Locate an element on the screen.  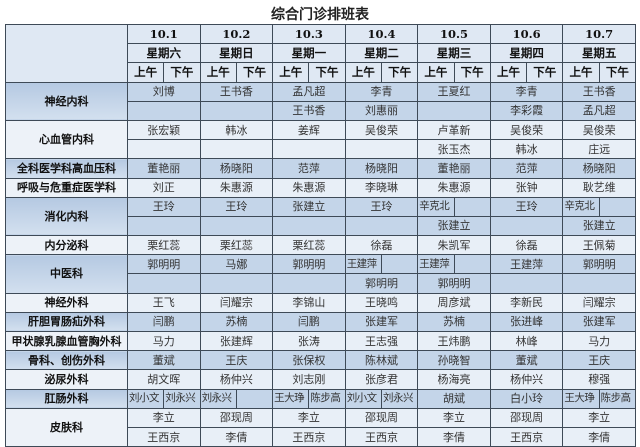
doctor-cell: 杨仲兴 is located at coordinates (236, 379).